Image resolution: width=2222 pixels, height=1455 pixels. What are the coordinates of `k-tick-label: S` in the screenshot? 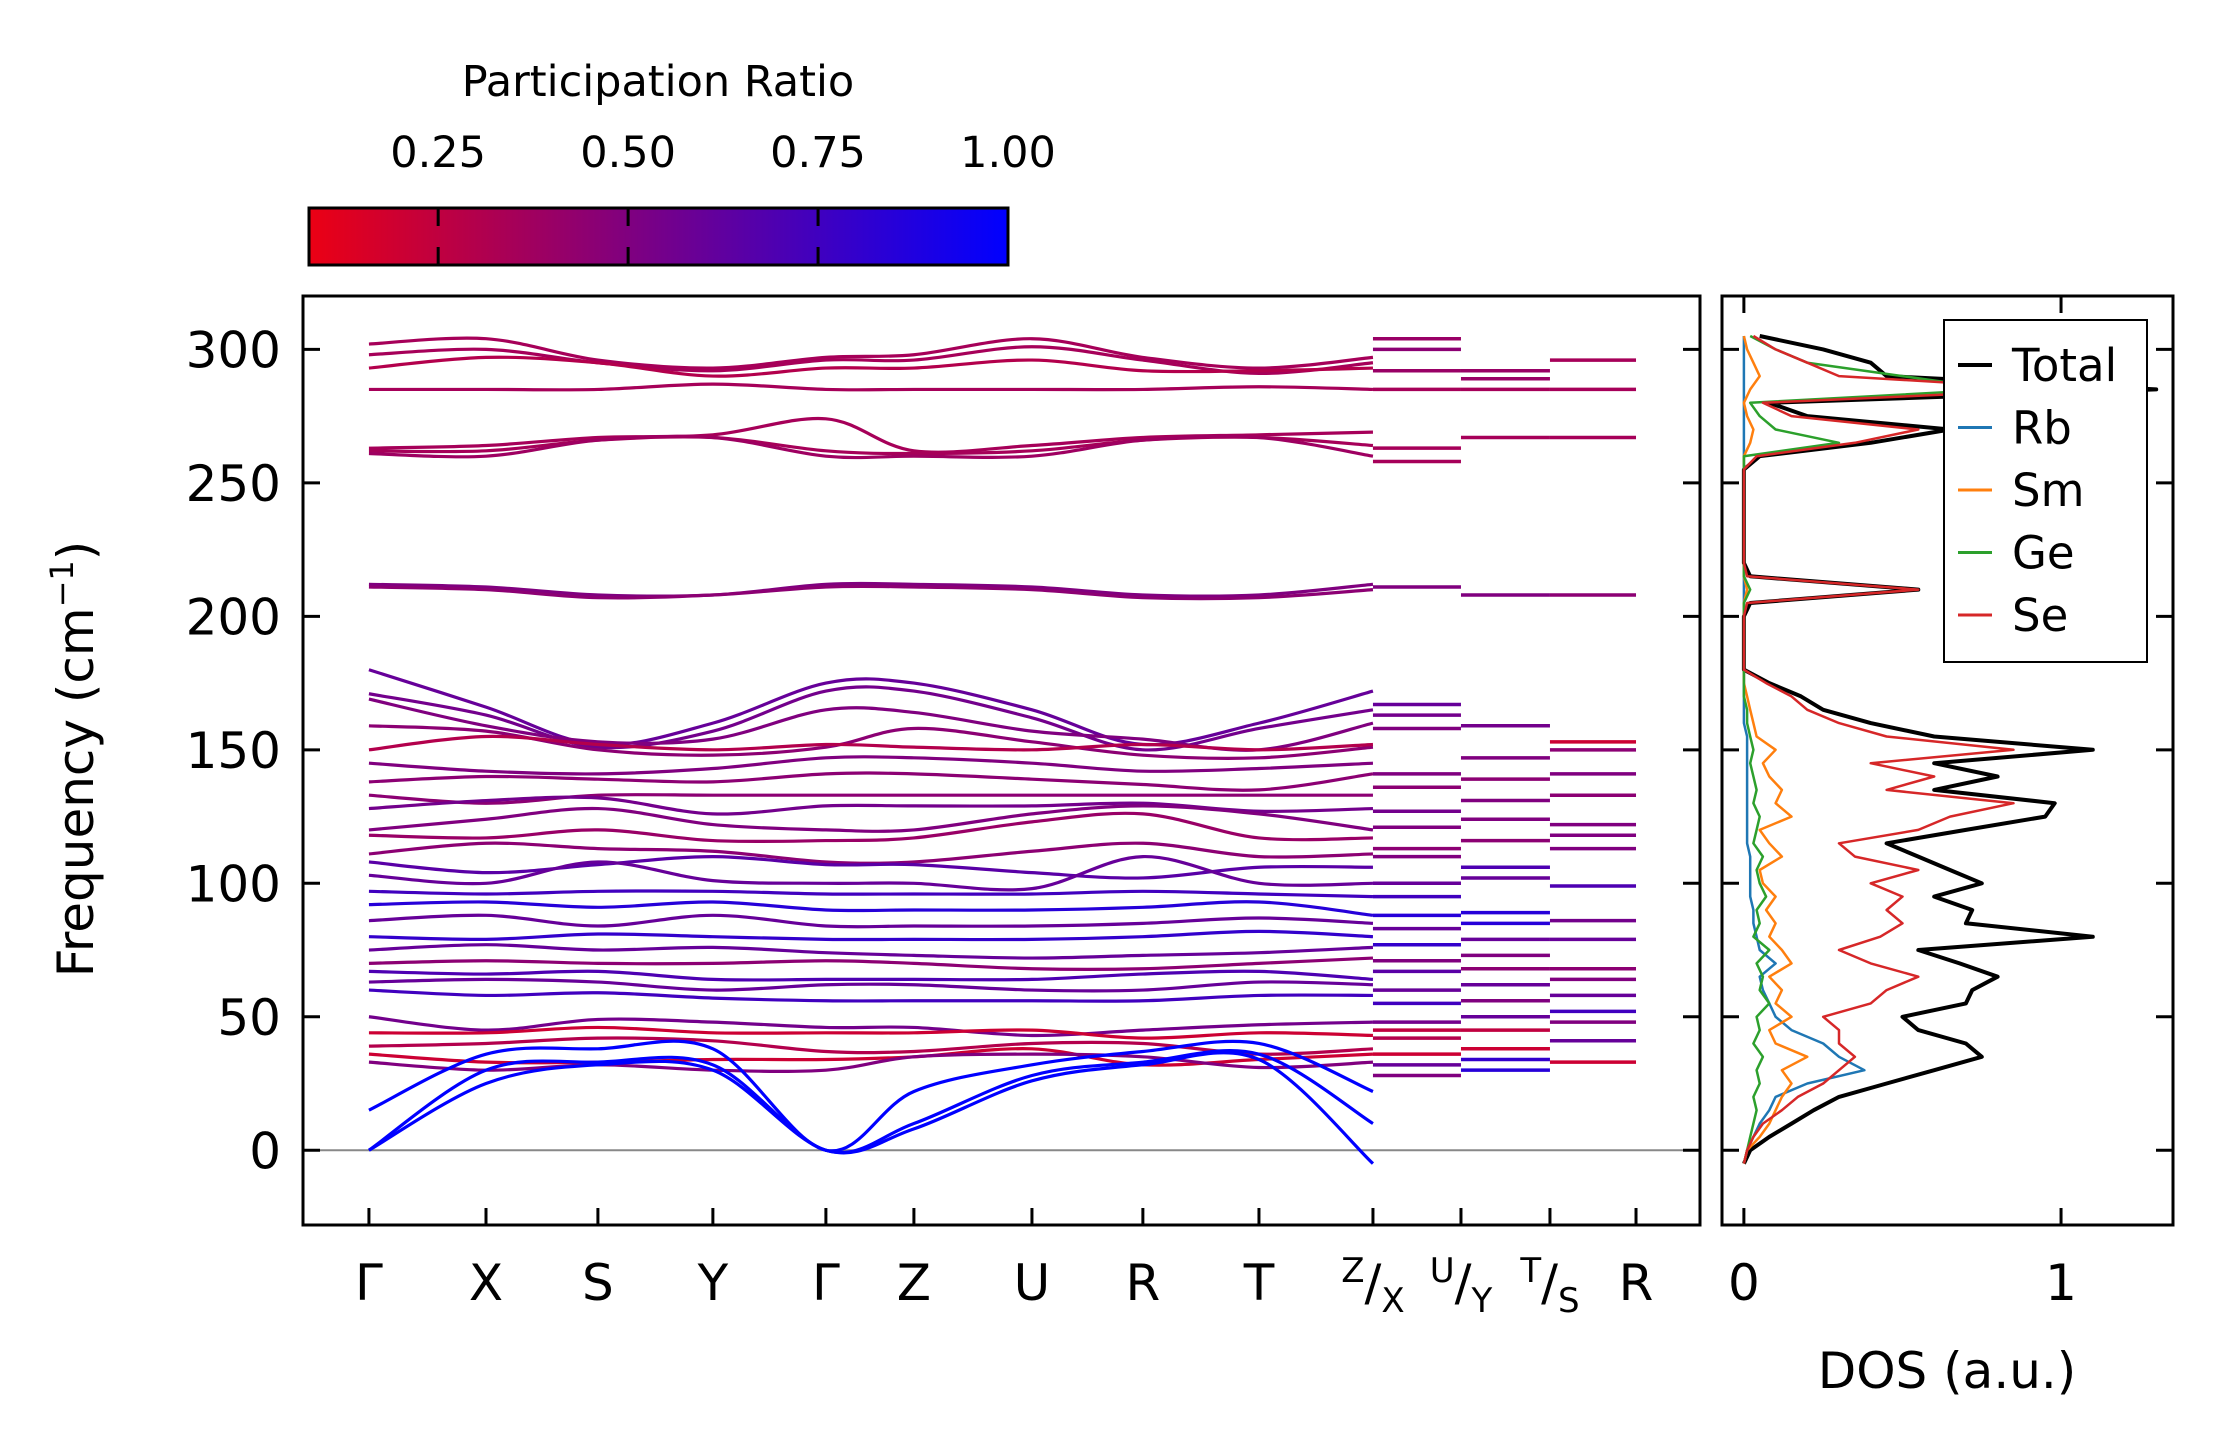 It's located at (598, 1283).